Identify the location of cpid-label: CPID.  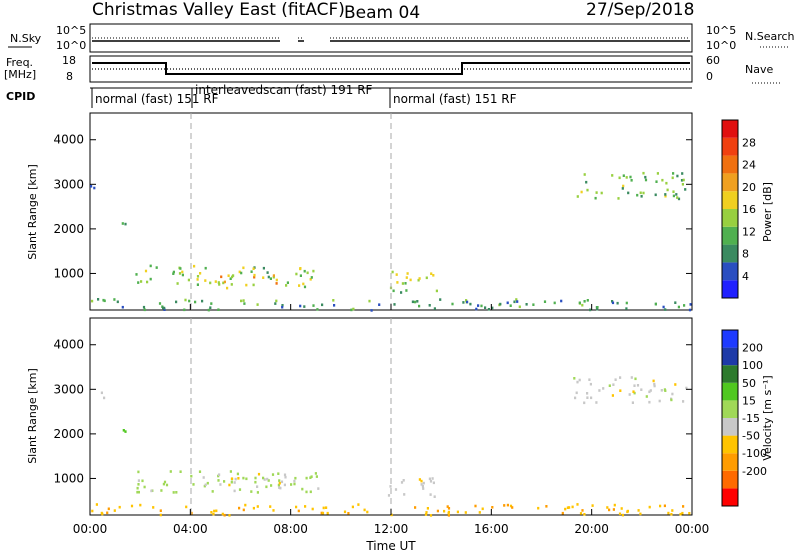
(20, 96).